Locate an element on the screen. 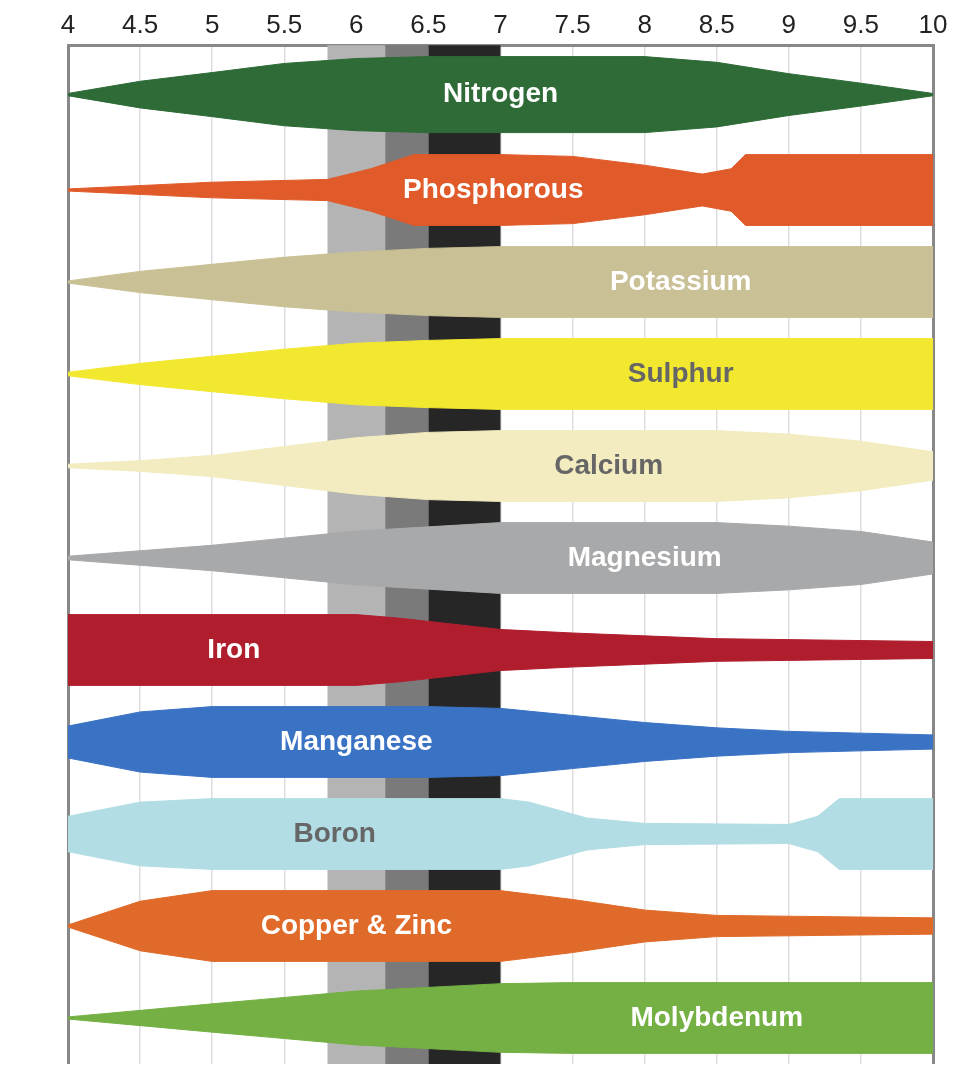  series-label: Iron is located at coordinates (234, 648).